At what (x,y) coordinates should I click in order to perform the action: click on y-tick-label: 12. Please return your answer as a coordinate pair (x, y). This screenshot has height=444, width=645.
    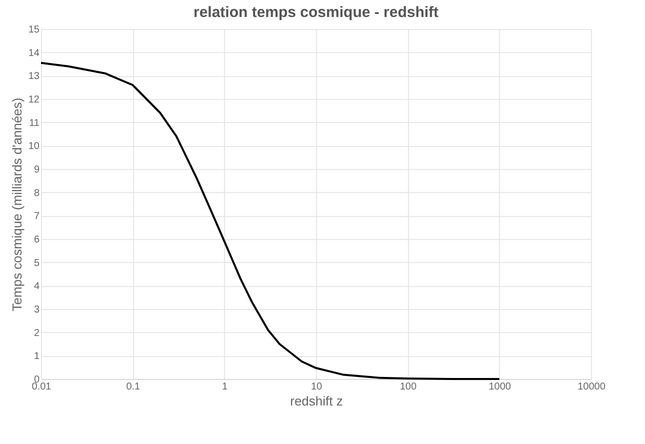
    Looking at the image, I should click on (34, 100).